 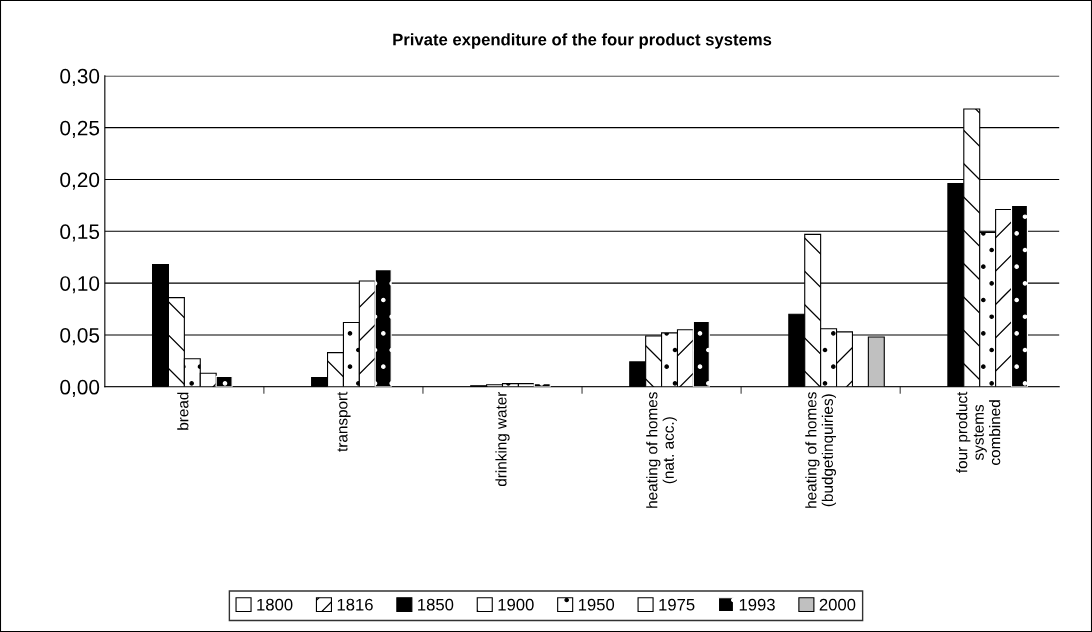 What do you see at coordinates (596, 604) in the screenshot?
I see `legend-label: 1950` at bounding box center [596, 604].